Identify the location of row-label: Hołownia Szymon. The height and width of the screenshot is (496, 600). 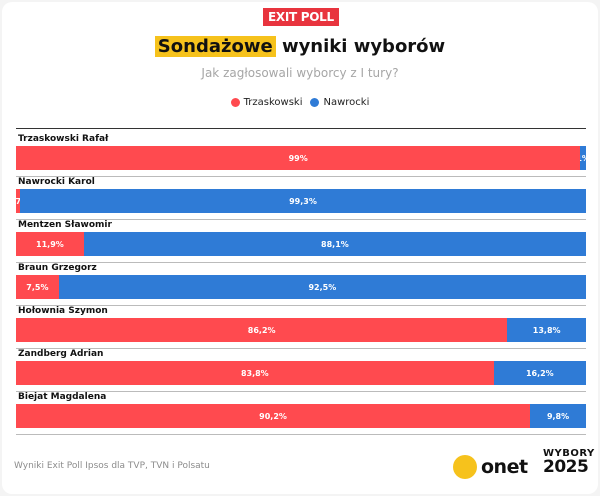
(63, 311).